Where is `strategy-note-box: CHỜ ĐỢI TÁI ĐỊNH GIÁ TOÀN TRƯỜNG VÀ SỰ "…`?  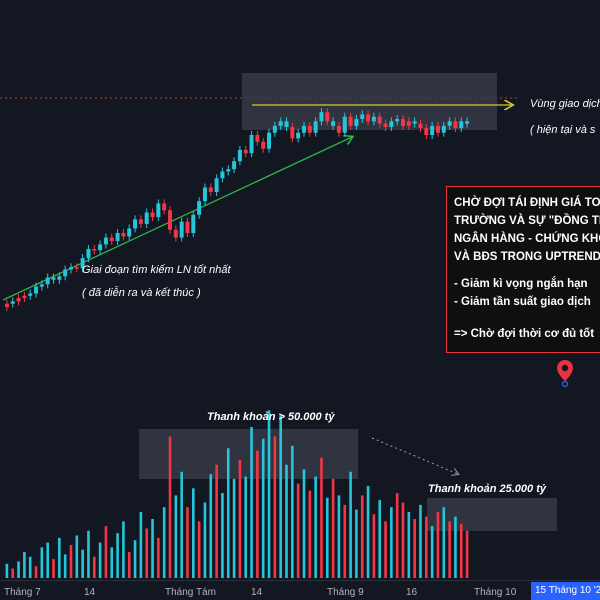 strategy-note-box: CHỜ ĐỢI TÁI ĐỊNH GIÁ TOÀN TRƯỜNG VÀ SỰ "… is located at coordinates (523, 269).